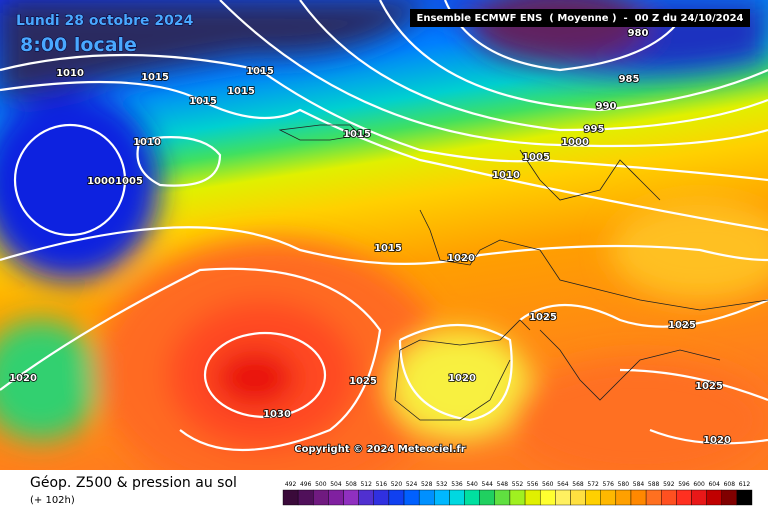 Image resolution: width=768 pixels, height=512 pixels. What do you see at coordinates (745, 484) in the screenshot?
I see `legend-label: 612` at bounding box center [745, 484].